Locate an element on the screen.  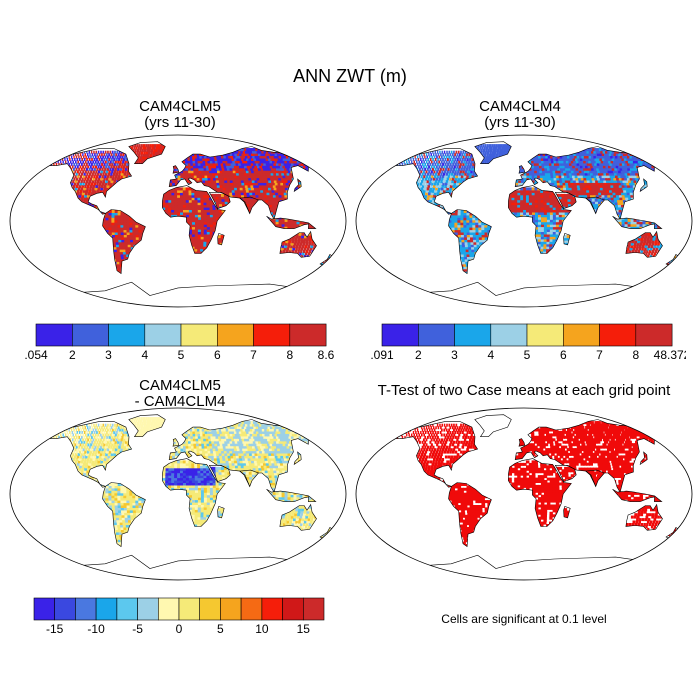
panel1-subtitle: (yrs 11-30) is located at coordinates (180, 122).